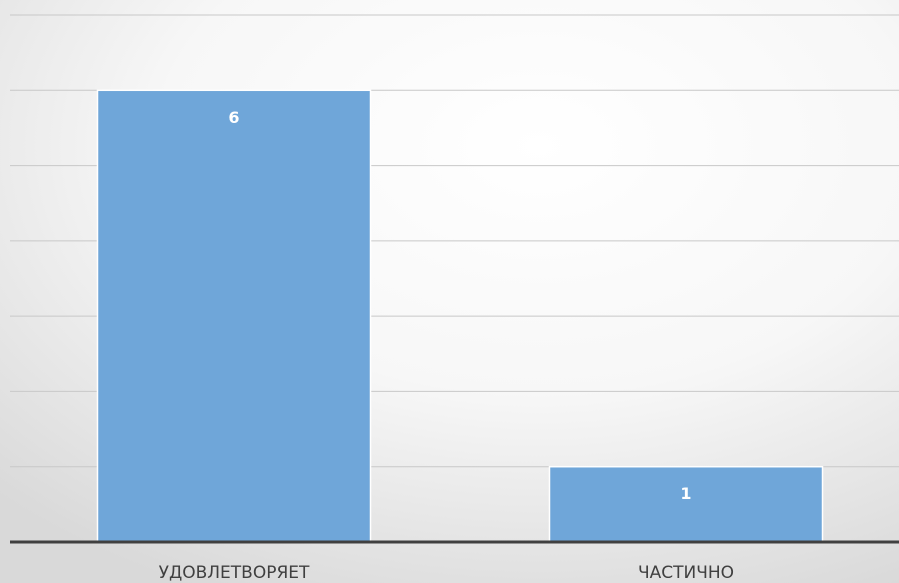 The width and height of the screenshot is (899, 583). What do you see at coordinates (233, 117) in the screenshot?
I see `data-label: 6` at bounding box center [233, 117].